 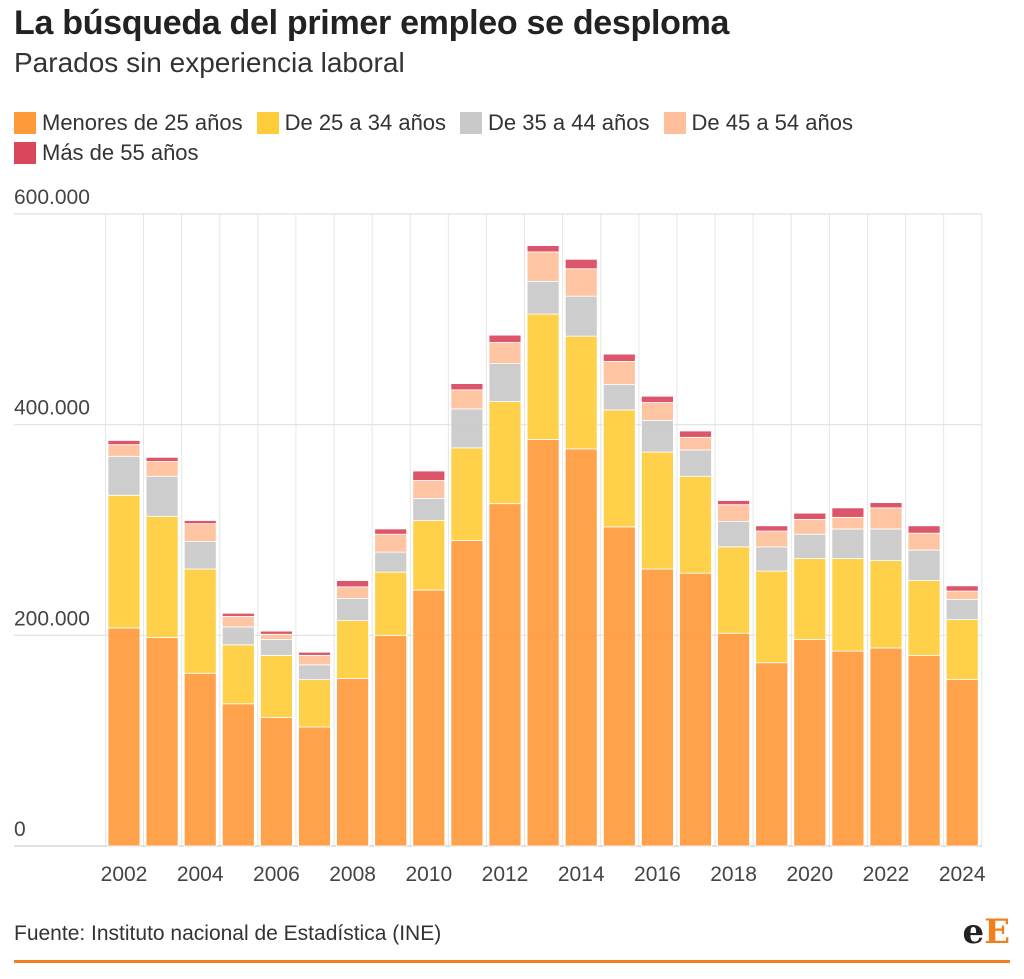 I want to click on x-tick-label: 2002, so click(x=124, y=874).